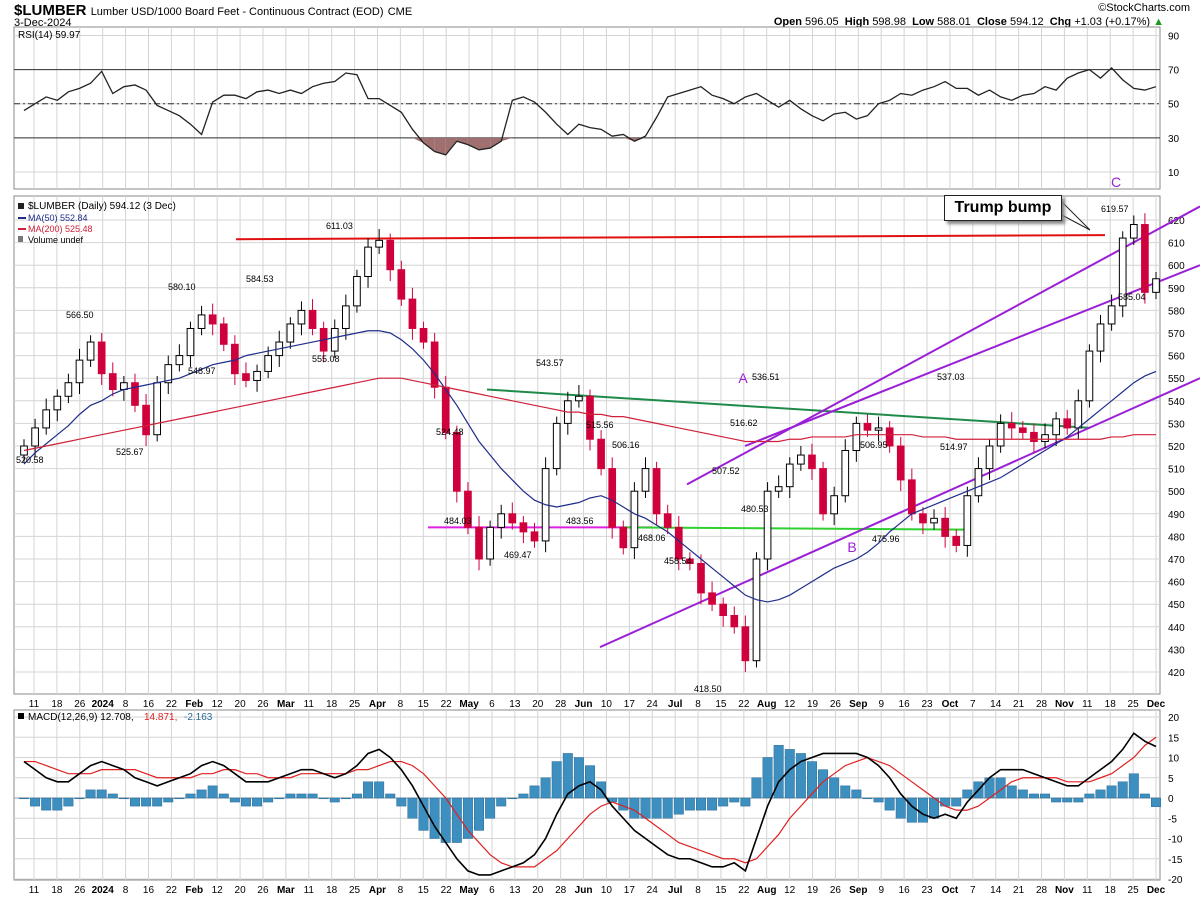 The width and height of the screenshot is (1200, 898). I want to click on macd-x-tick-label: Mar, so click(286, 890).